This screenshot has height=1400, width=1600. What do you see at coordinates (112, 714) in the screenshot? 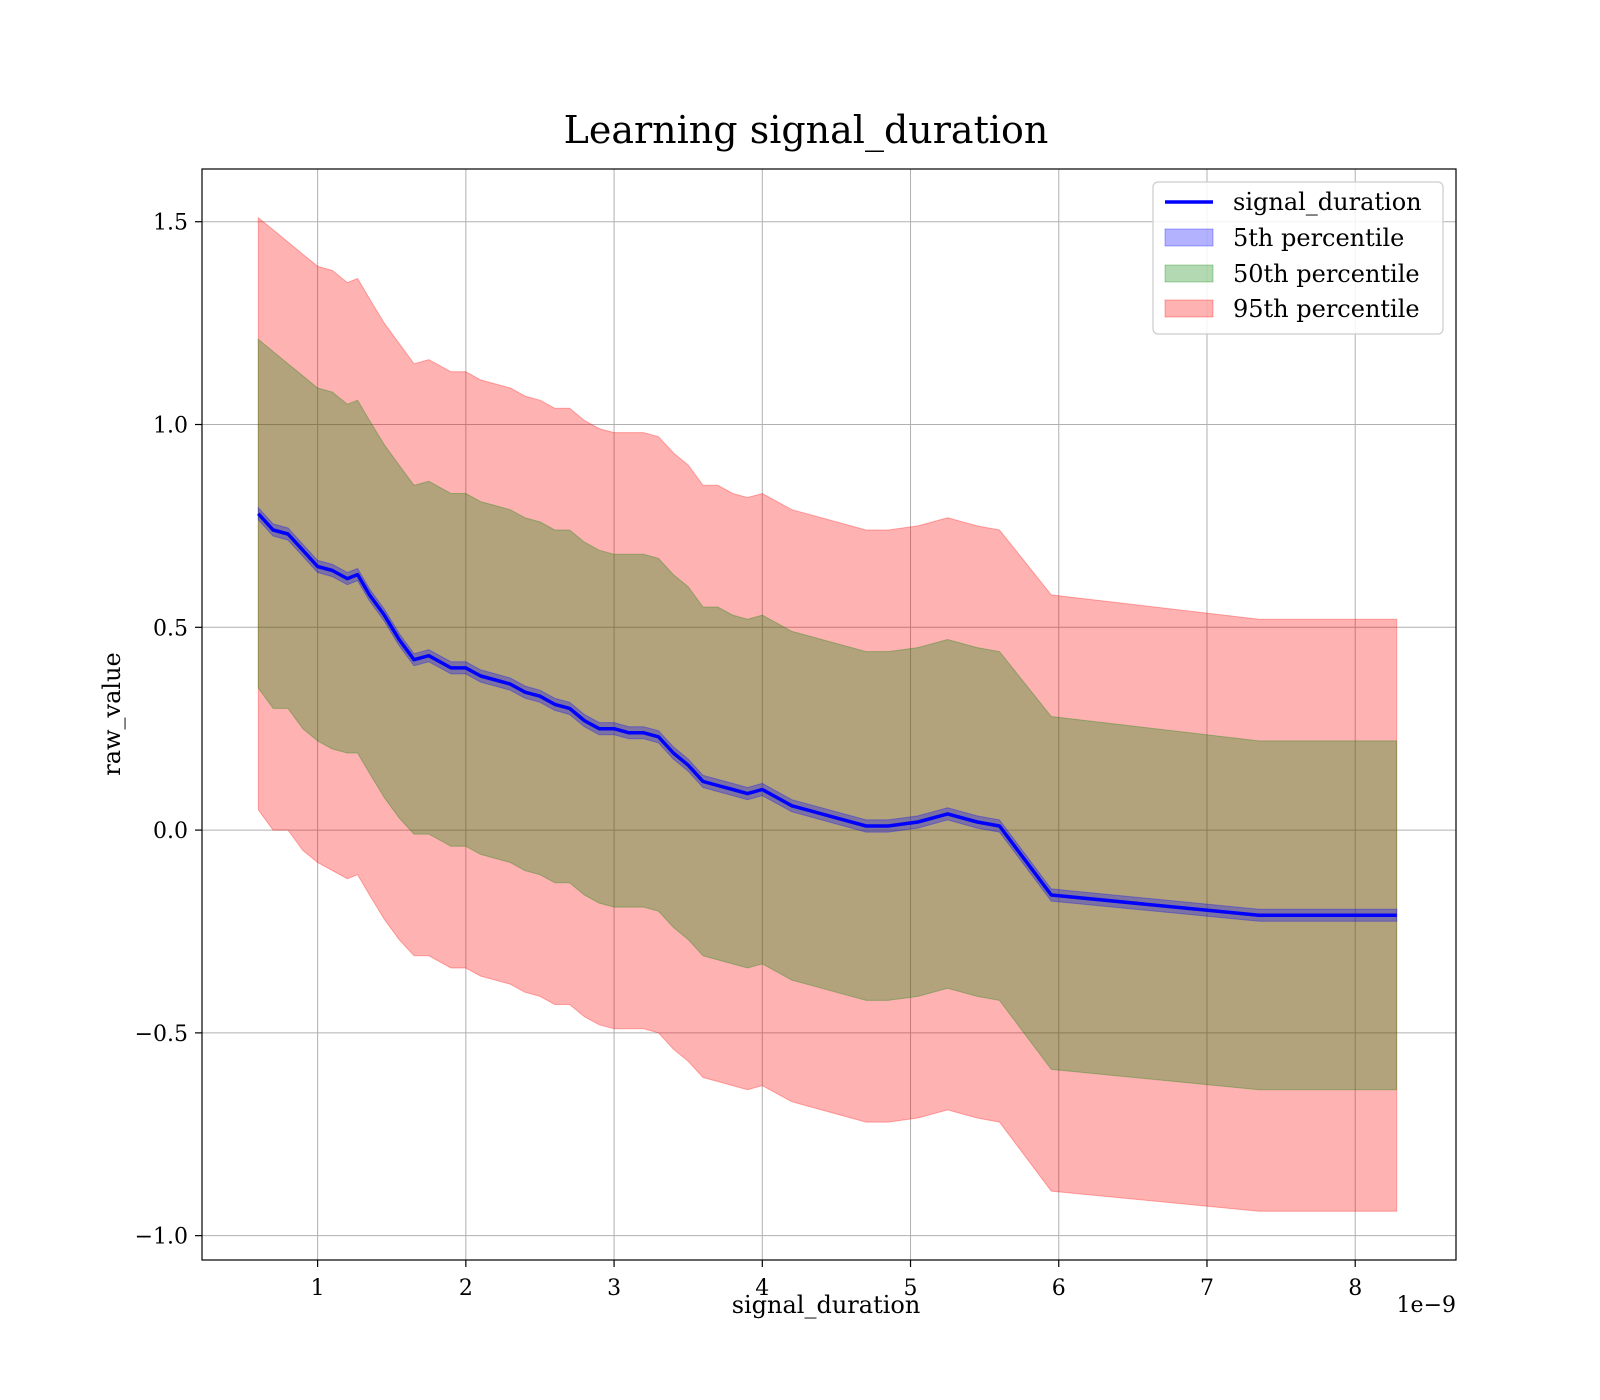
I see `y-axis-label: raw_value` at bounding box center [112, 714].